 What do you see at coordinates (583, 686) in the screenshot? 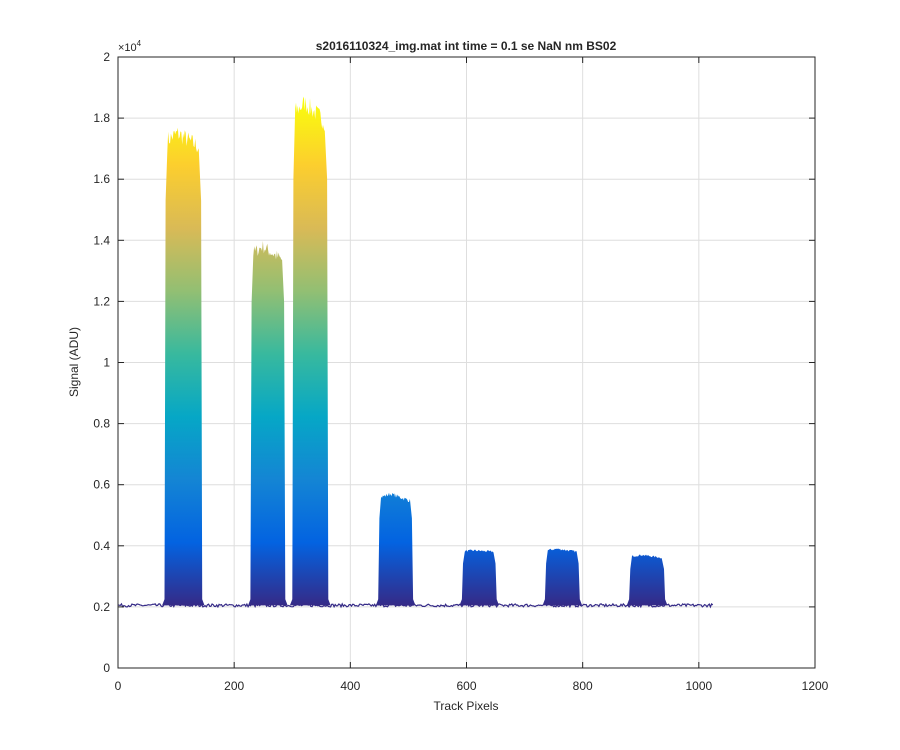
I see `x-tick-label: 800` at bounding box center [583, 686].